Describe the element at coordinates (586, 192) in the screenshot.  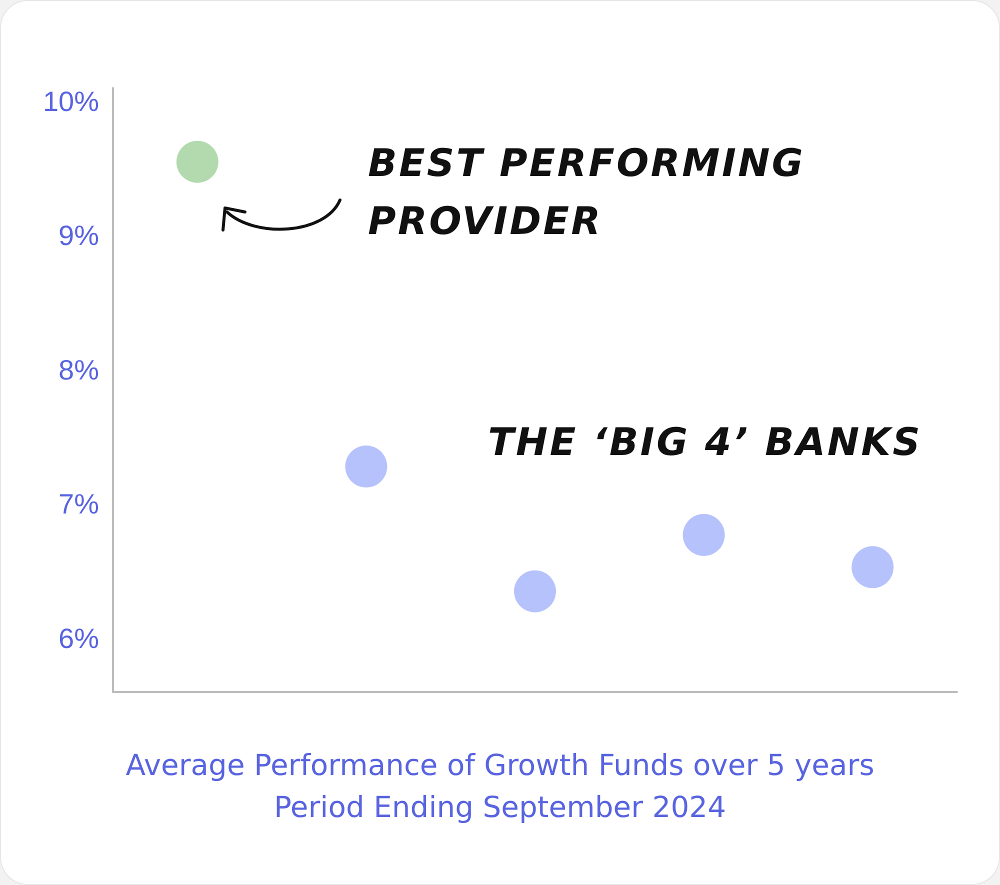
I see `annotation: BEST PERFORMING PROVIDER` at that location.